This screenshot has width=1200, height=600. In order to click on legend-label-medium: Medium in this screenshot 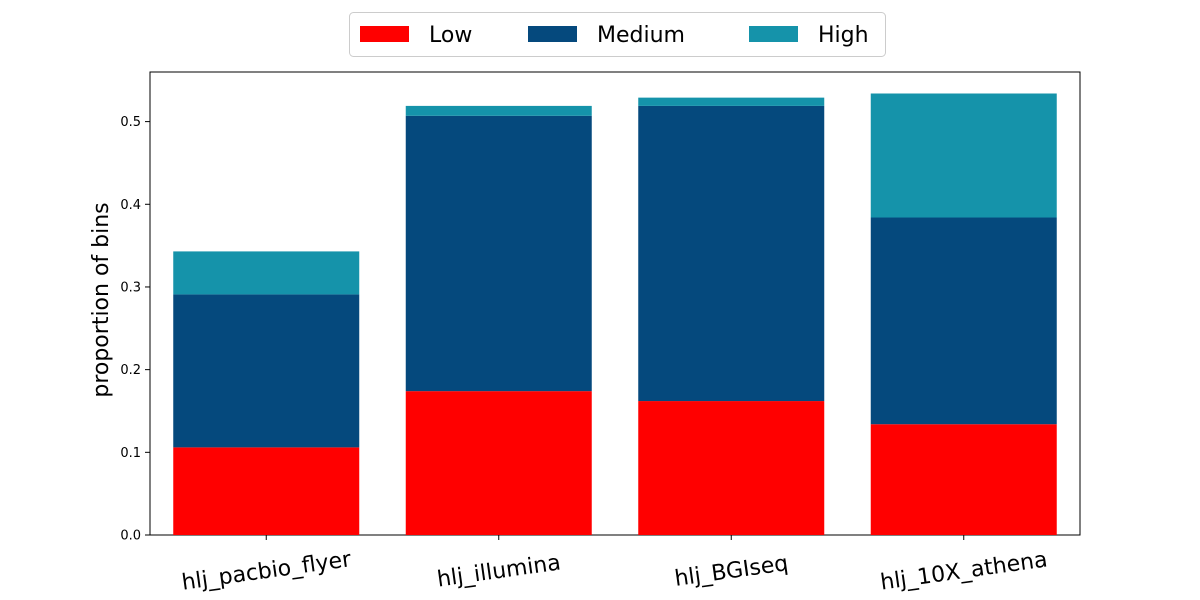, I will do `click(641, 35)`.